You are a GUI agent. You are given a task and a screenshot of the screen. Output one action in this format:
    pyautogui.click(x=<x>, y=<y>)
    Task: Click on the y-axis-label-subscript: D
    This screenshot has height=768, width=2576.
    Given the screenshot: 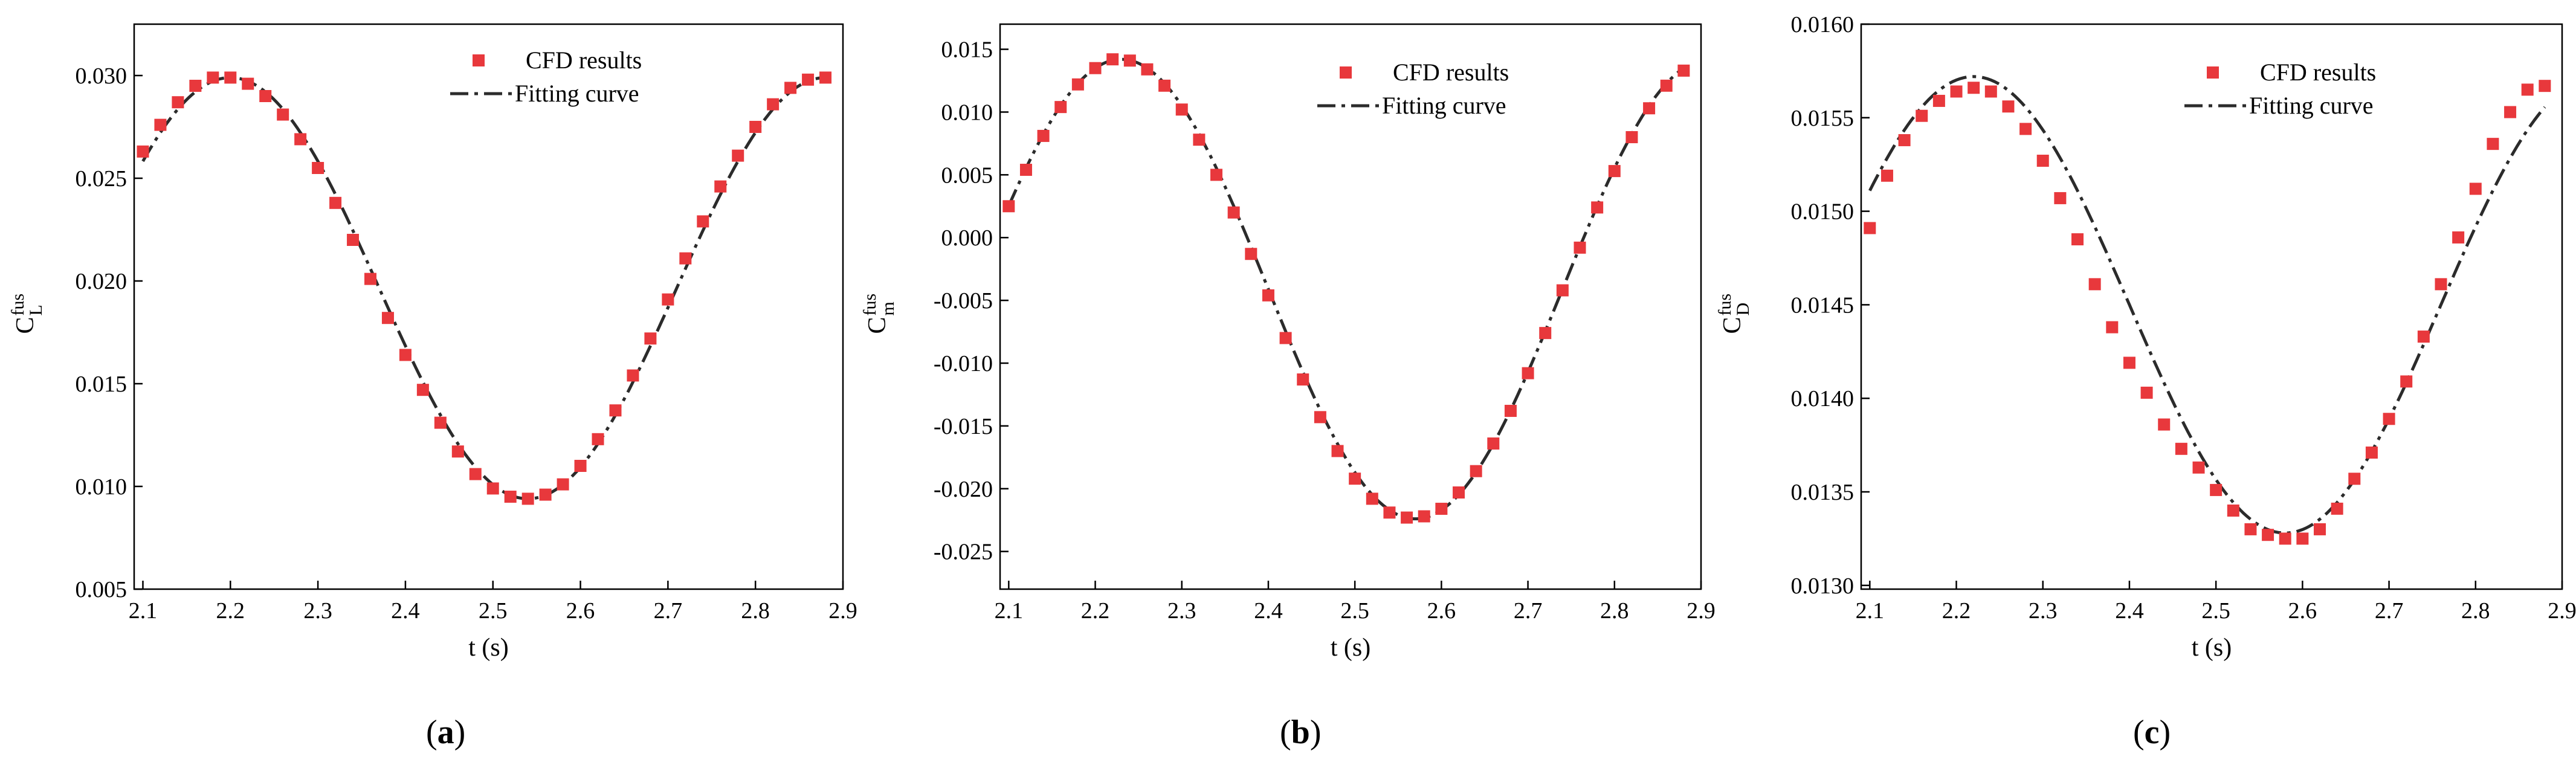 What is the action you would take?
    pyautogui.click(x=1743, y=309)
    